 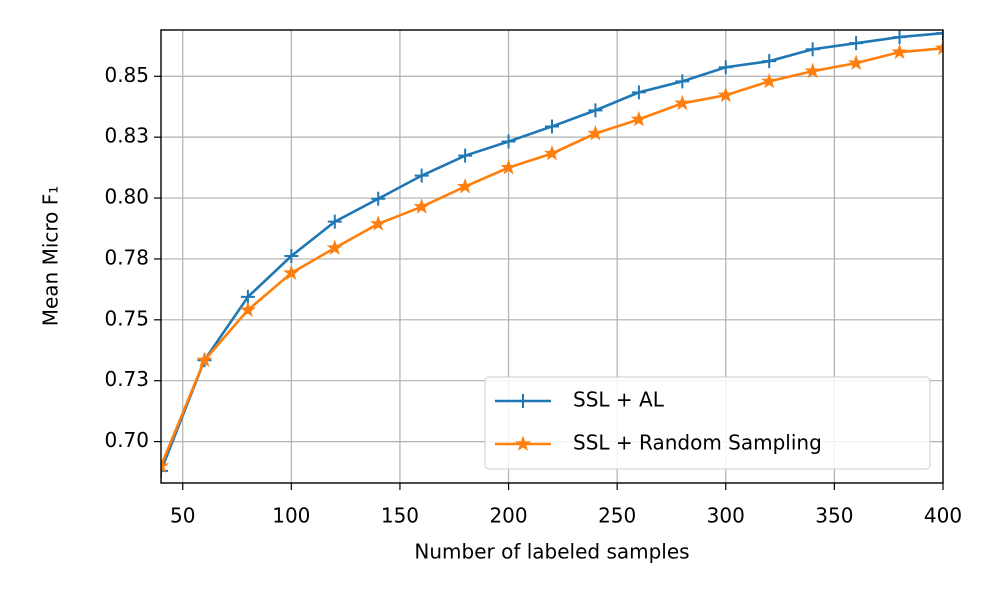 I want to click on y-tick-label: 0.73, so click(x=126, y=379).